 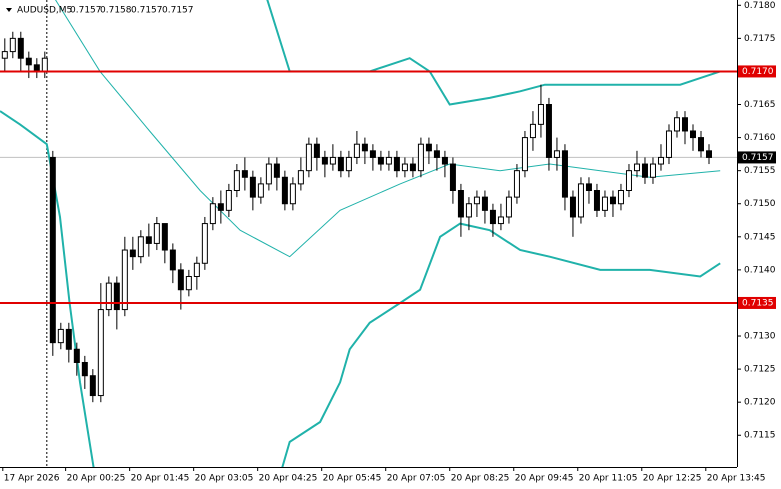 I want to click on symbol: AUDUSD,M5, so click(x=44, y=11).